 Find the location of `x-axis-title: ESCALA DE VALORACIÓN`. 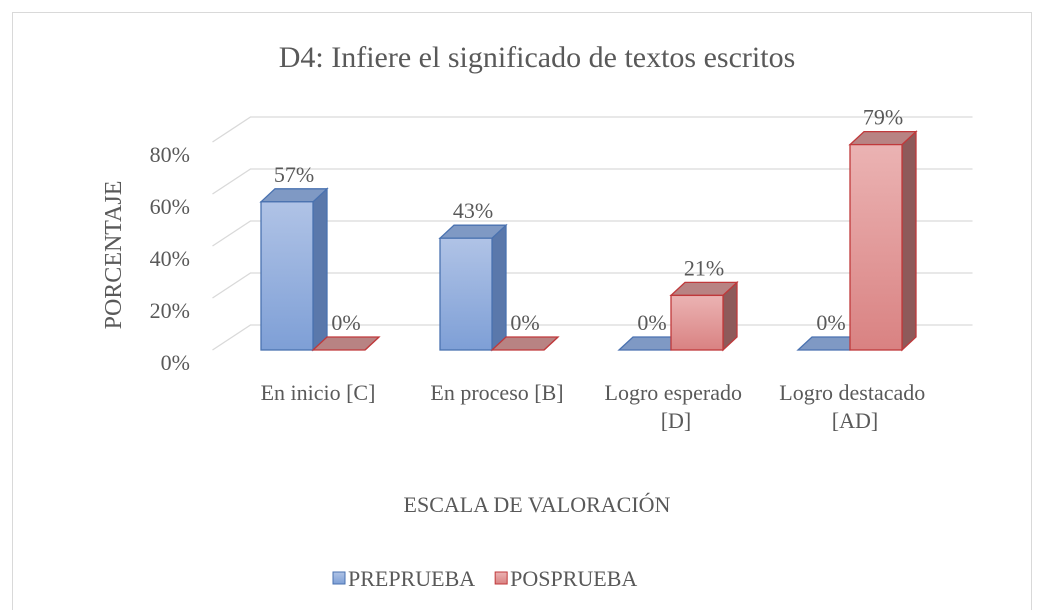

x-axis-title: ESCALA DE VALORACIÓN is located at coordinates (537, 504).